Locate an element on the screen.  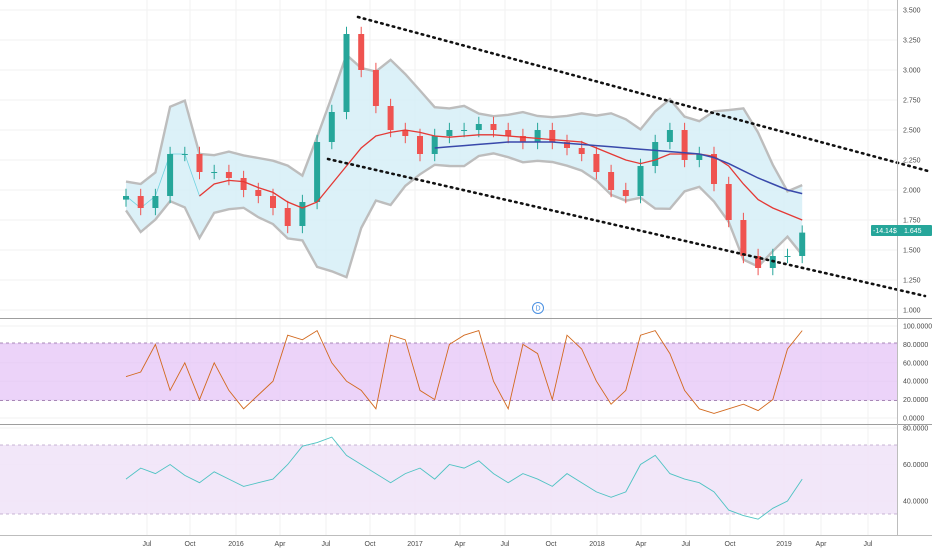
y-tick-label: 3.500 is located at coordinates (912, 11).